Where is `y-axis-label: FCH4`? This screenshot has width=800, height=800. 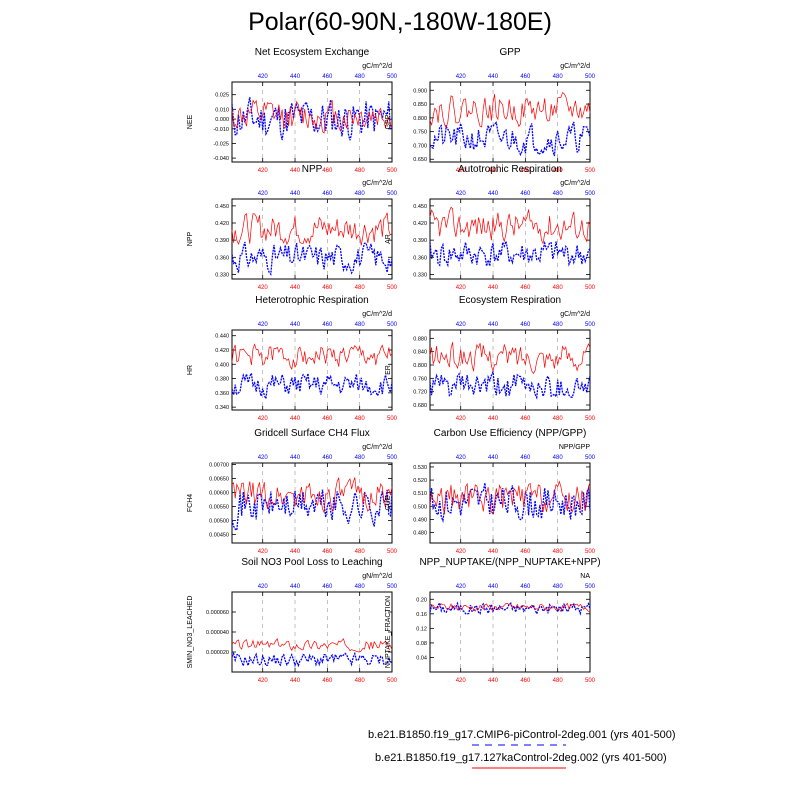
y-axis-label: FCH4 is located at coordinates (190, 503).